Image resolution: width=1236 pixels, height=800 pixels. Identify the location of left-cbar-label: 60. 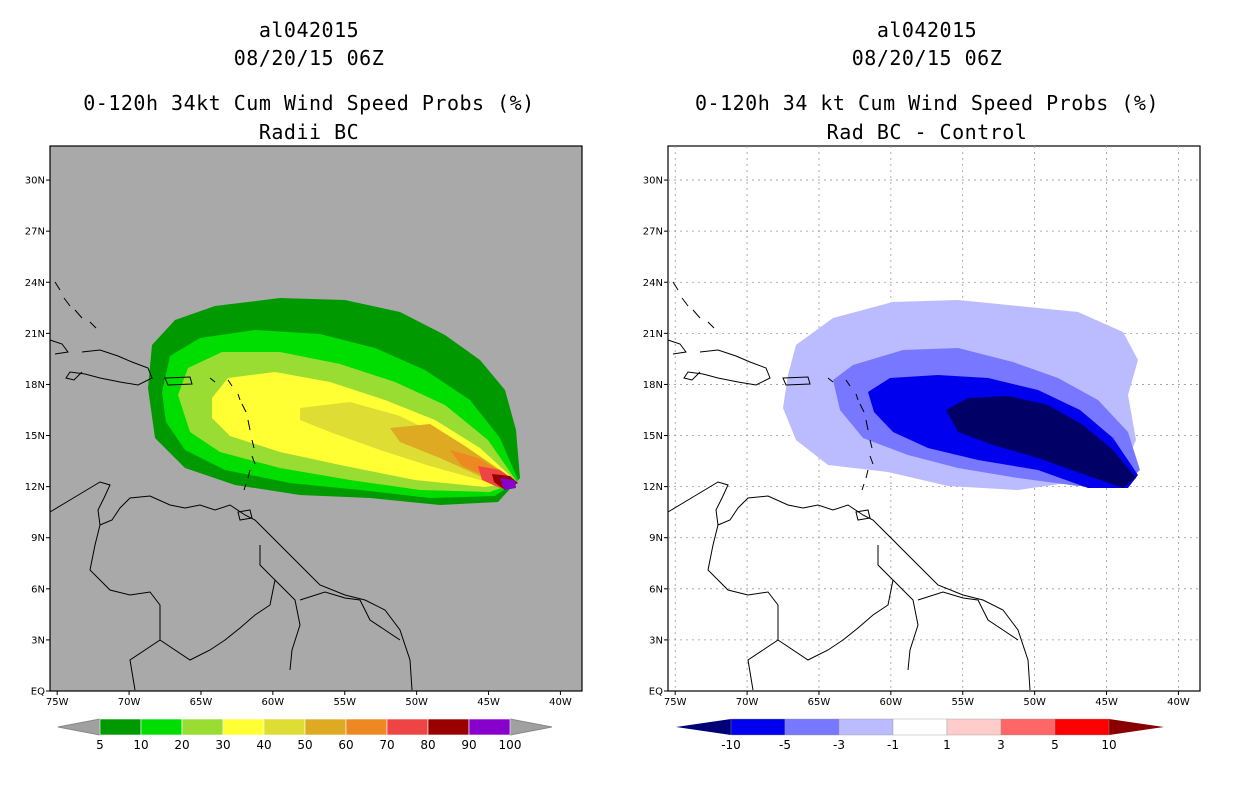
(345, 745).